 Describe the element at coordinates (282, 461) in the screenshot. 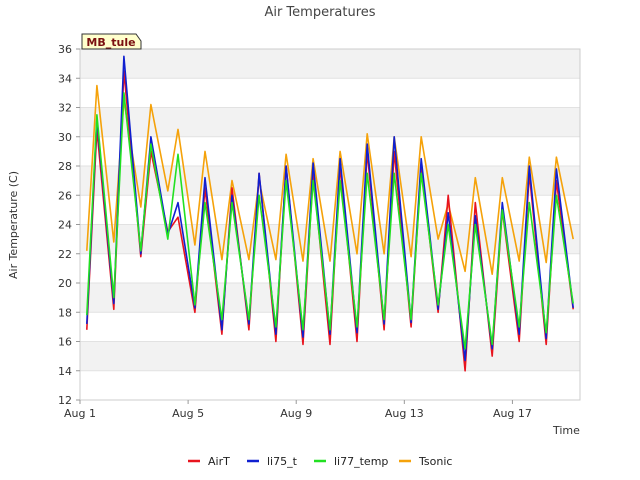

I see `legend-label: li75_t` at that location.